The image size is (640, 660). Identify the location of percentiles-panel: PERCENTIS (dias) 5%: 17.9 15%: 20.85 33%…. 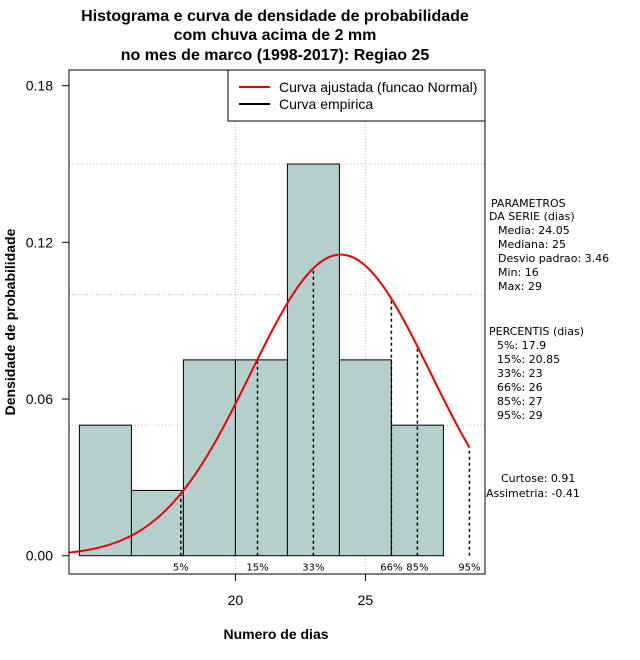
(536, 373).